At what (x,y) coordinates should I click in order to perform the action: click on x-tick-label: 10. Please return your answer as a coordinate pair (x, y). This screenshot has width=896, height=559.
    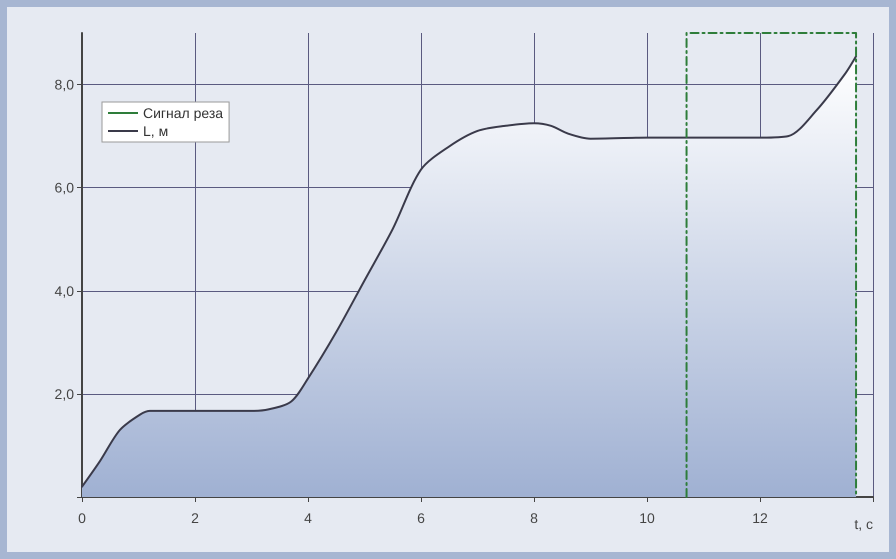
    Looking at the image, I should click on (647, 518).